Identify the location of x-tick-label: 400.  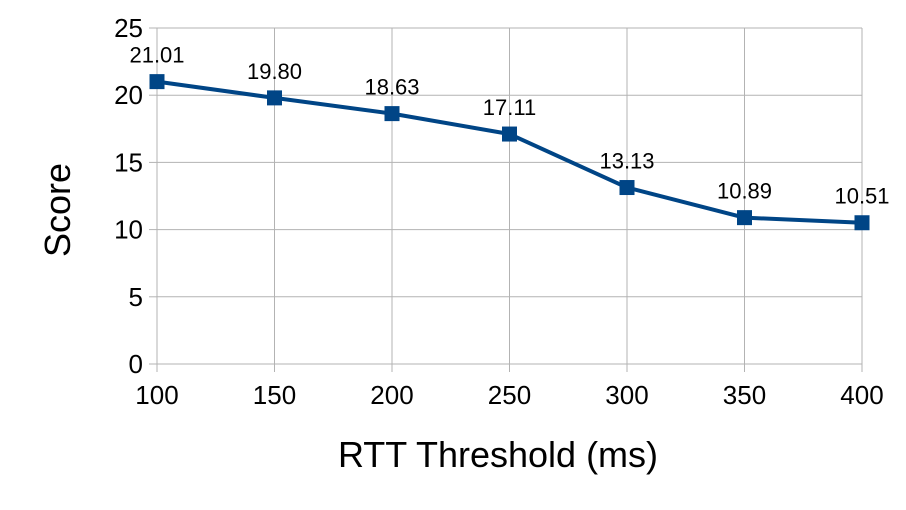
(861, 395).